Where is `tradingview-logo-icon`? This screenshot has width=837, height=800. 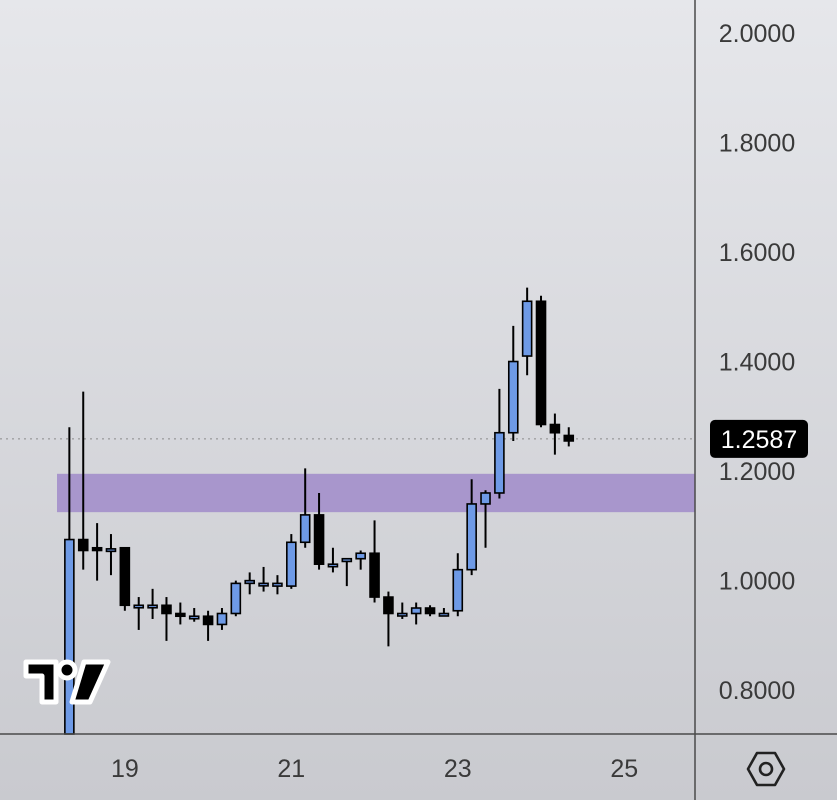 tradingview-logo-icon is located at coordinates (67, 682).